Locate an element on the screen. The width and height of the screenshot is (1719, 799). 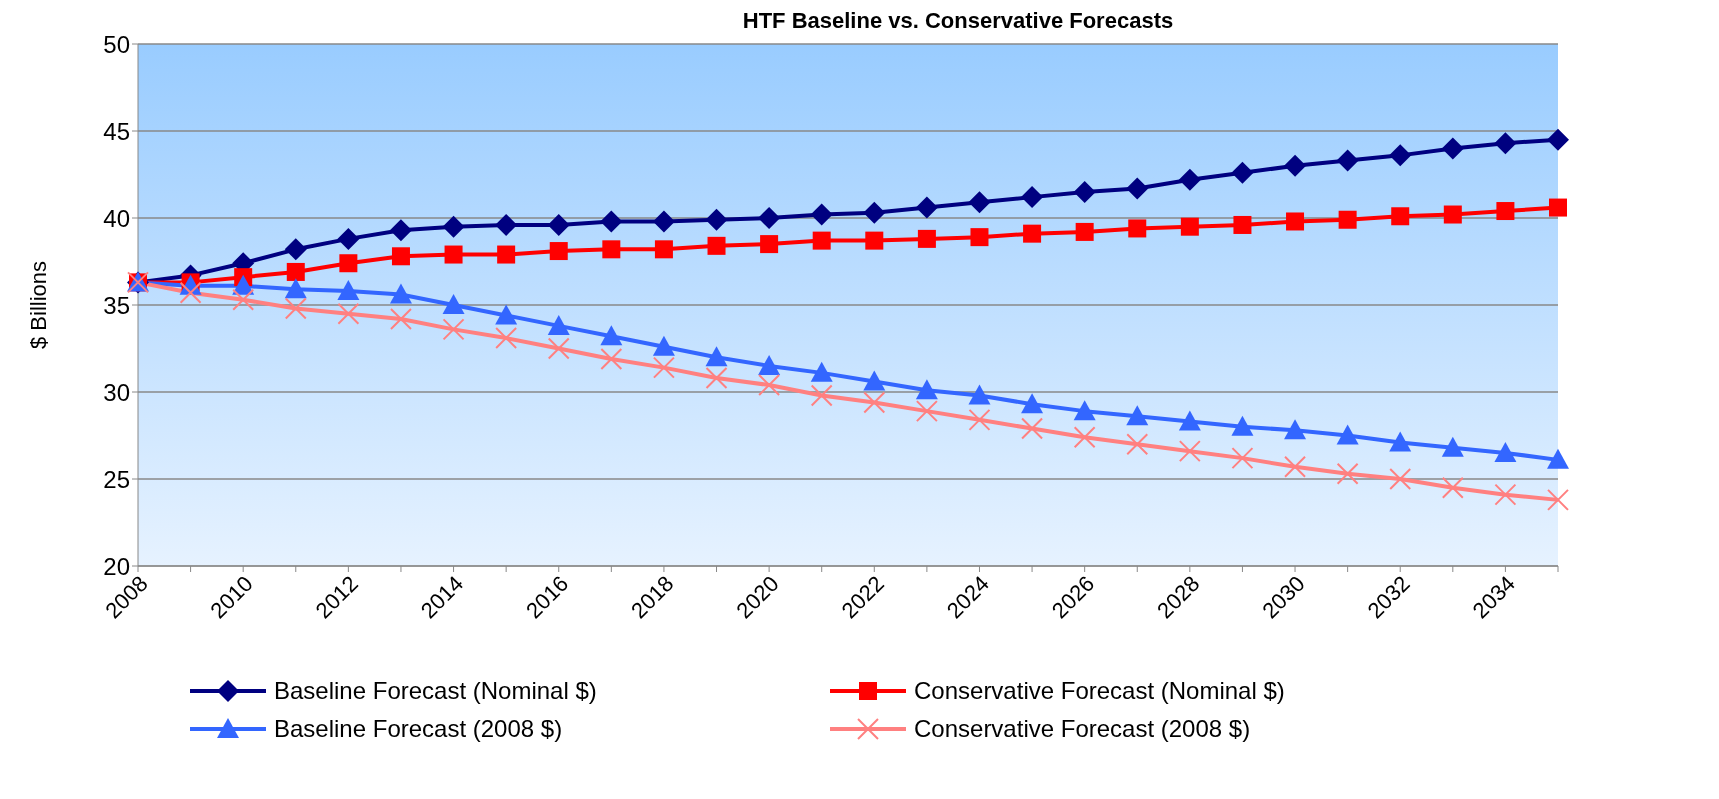
y-tick-label: 35 is located at coordinates (116, 305).